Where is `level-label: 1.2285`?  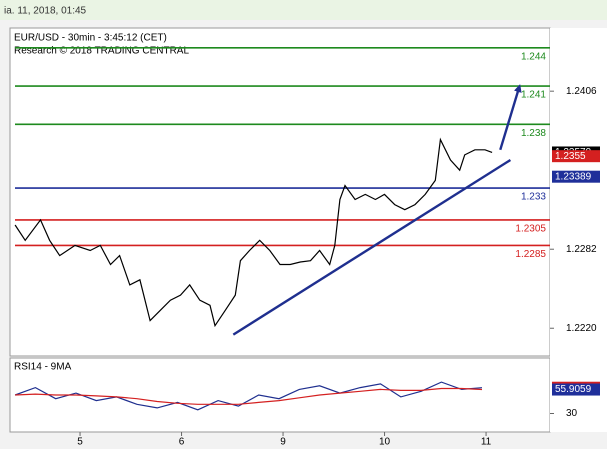 level-label: 1.2285 is located at coordinates (530, 254).